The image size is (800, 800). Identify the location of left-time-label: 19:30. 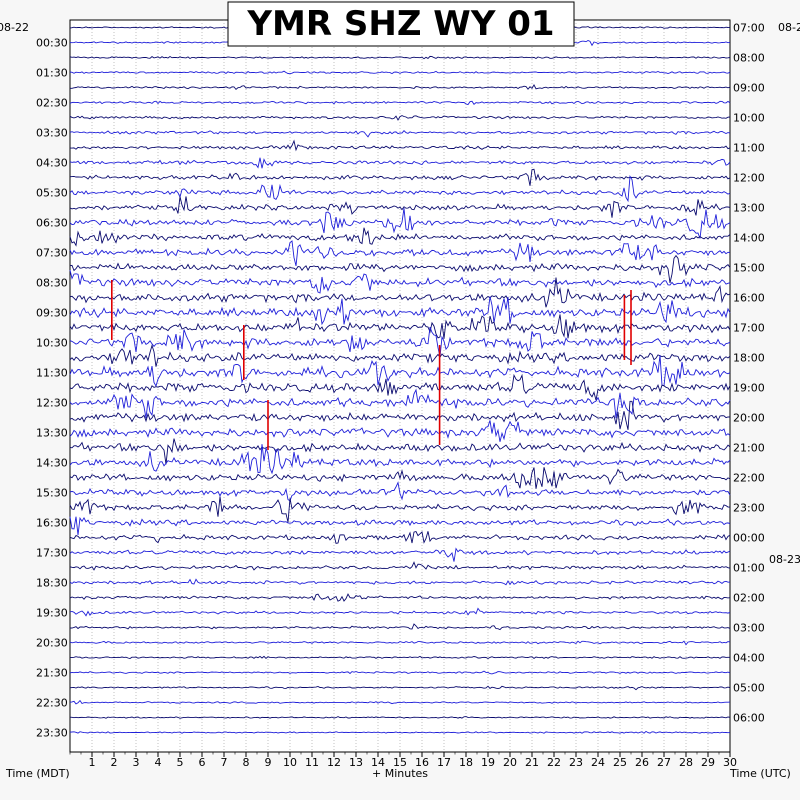
(52, 613).